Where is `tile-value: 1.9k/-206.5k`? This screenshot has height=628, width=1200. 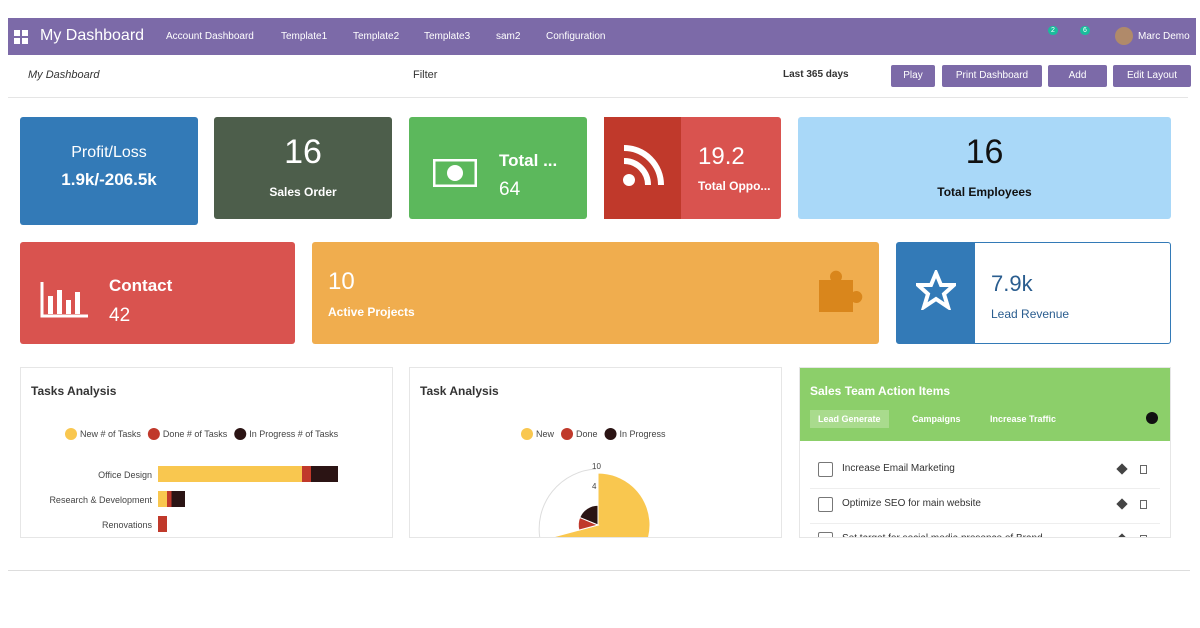
tile-value: 1.9k/-206.5k is located at coordinates (109, 179).